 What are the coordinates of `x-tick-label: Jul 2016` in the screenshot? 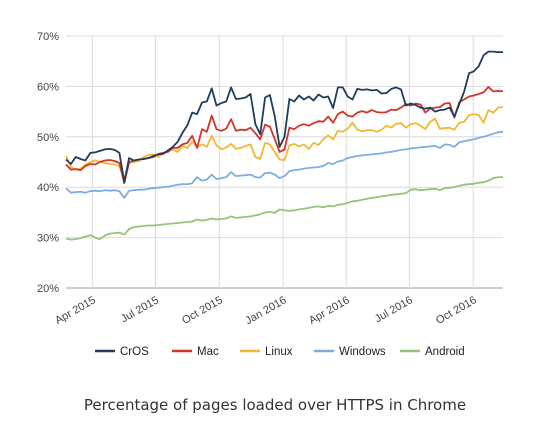 It's located at (394, 309).